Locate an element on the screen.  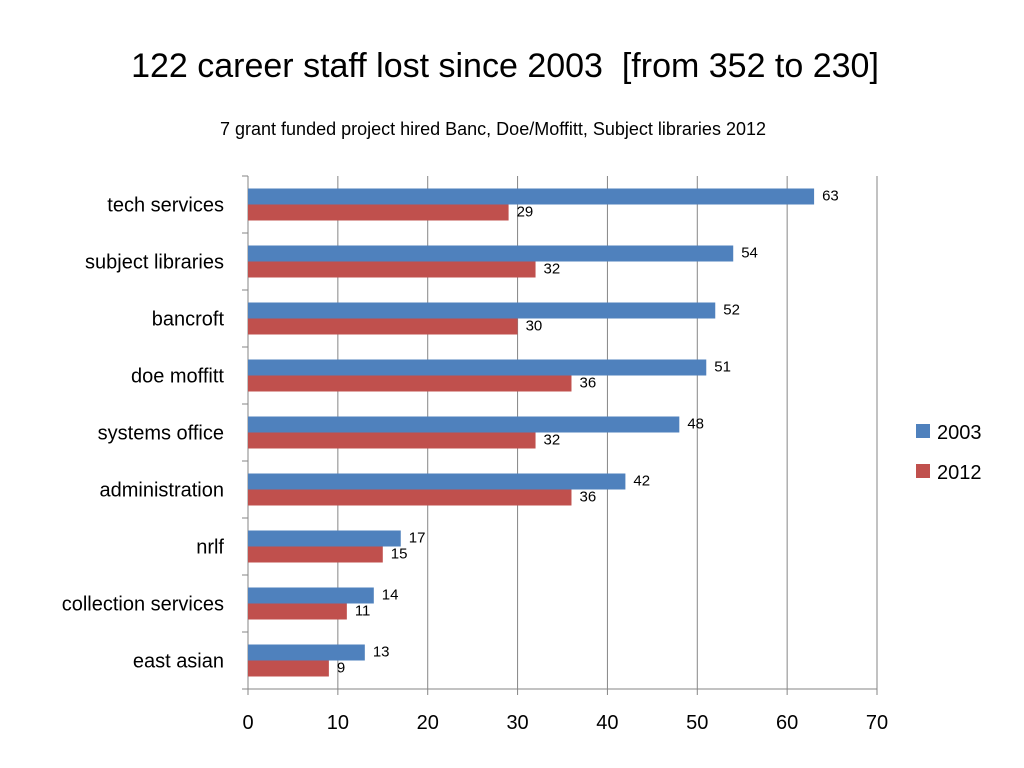
legend-label-2012: 2012 is located at coordinates (959, 473).